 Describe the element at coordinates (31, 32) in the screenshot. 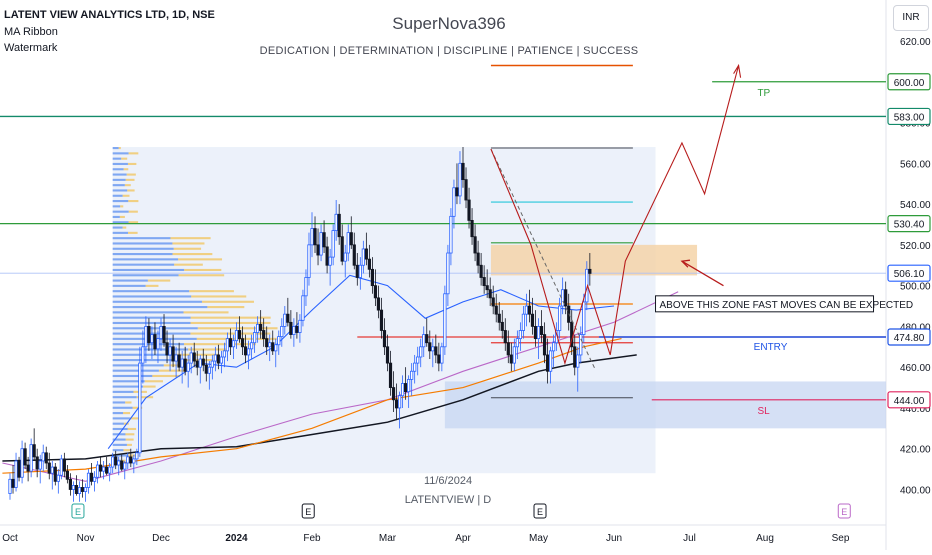

I see `indicator-ma-ribbon: MA Ribbon` at that location.